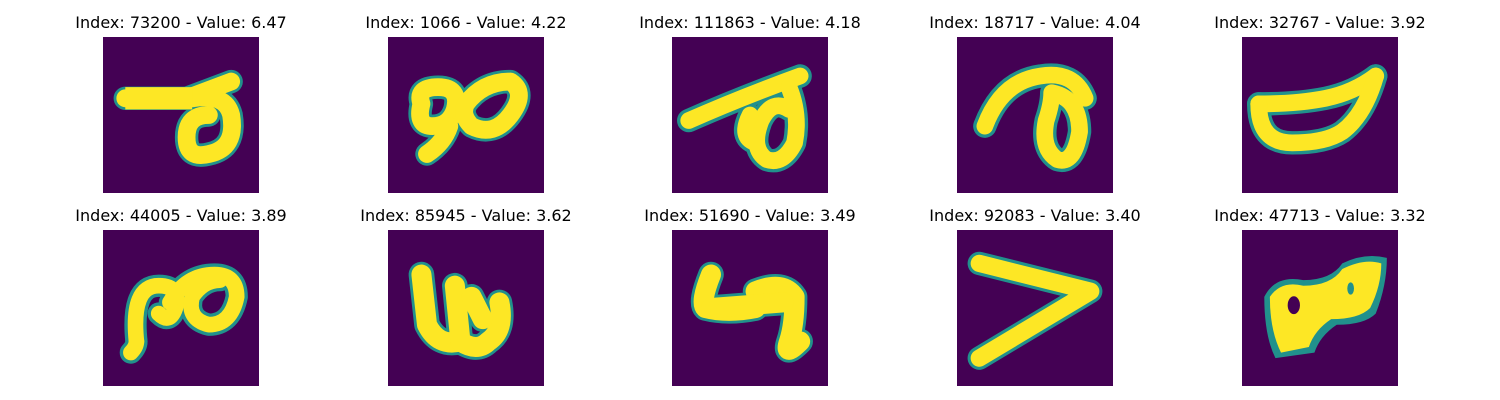 The height and width of the screenshot is (400, 1500). What do you see at coordinates (466, 22) in the screenshot?
I see `panel-title: Index: 1066 - Value: 4.22` at bounding box center [466, 22].